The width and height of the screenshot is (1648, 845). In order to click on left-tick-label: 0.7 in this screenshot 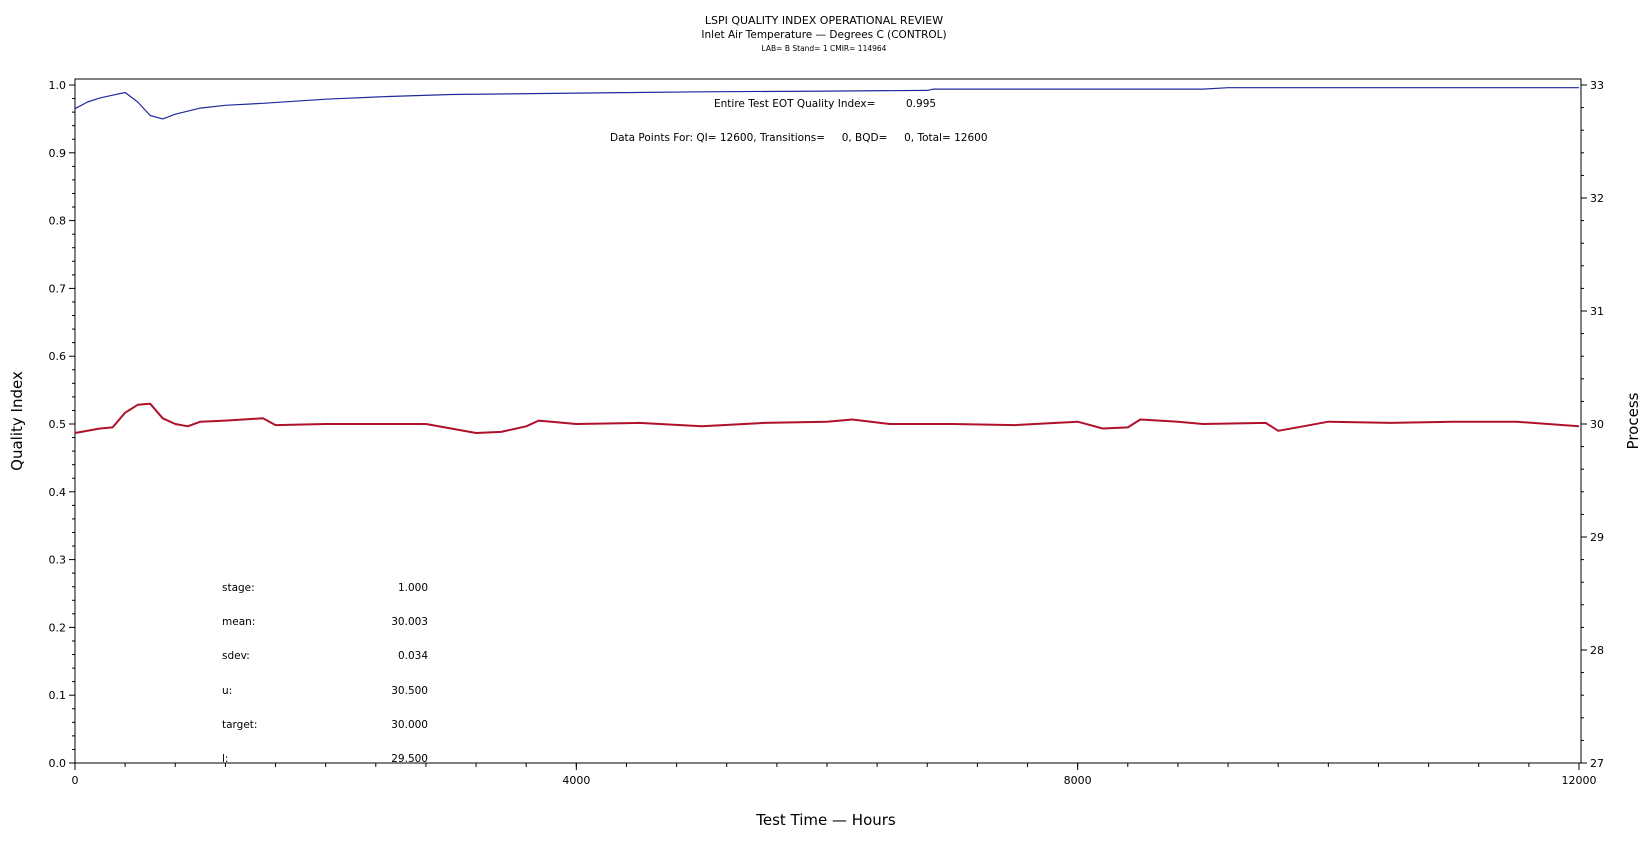, I will do `click(58, 288)`.